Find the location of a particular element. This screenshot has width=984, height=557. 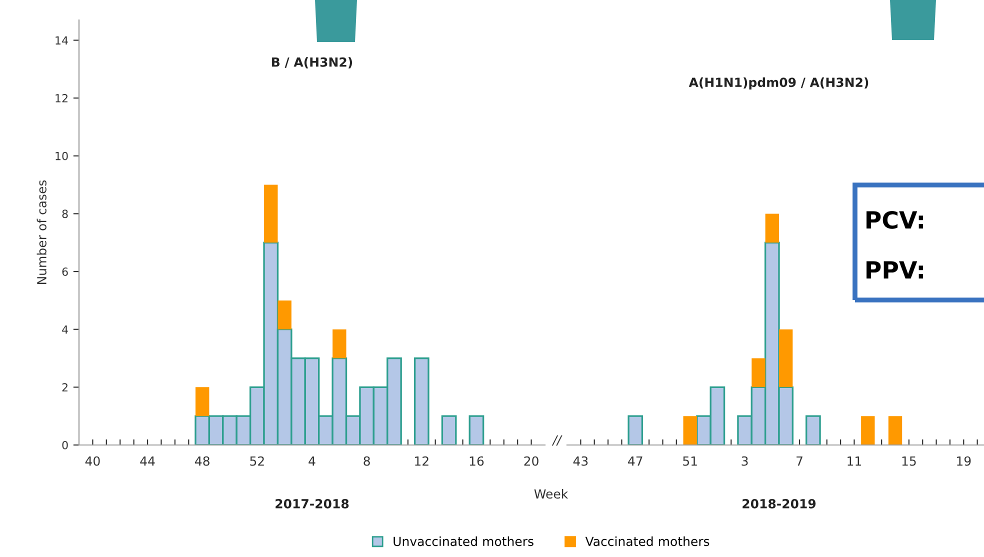

y-tick-label: 12 is located at coordinates (62, 98).